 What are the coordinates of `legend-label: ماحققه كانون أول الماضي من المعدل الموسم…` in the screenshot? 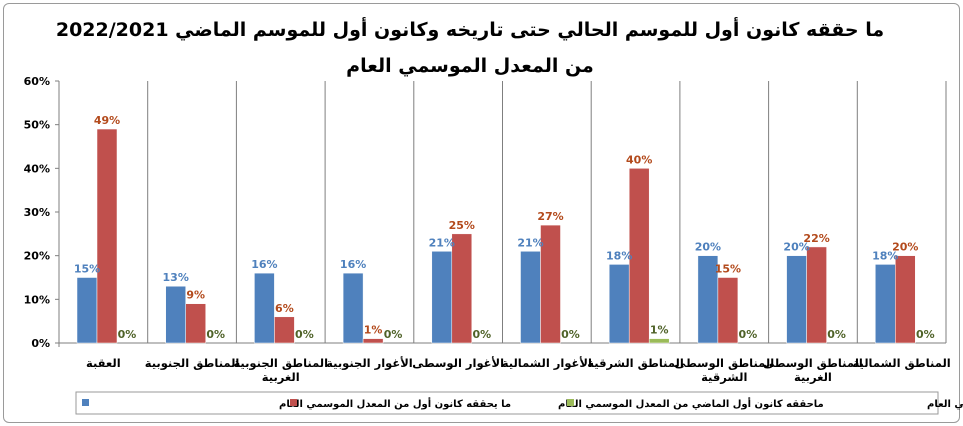 It's located at (691, 403).